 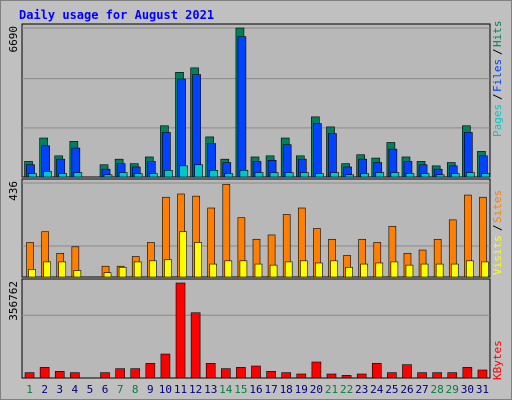 What do you see at coordinates (331, 389) in the screenshot?
I see `x-tick-label-day-21: 21` at bounding box center [331, 389].